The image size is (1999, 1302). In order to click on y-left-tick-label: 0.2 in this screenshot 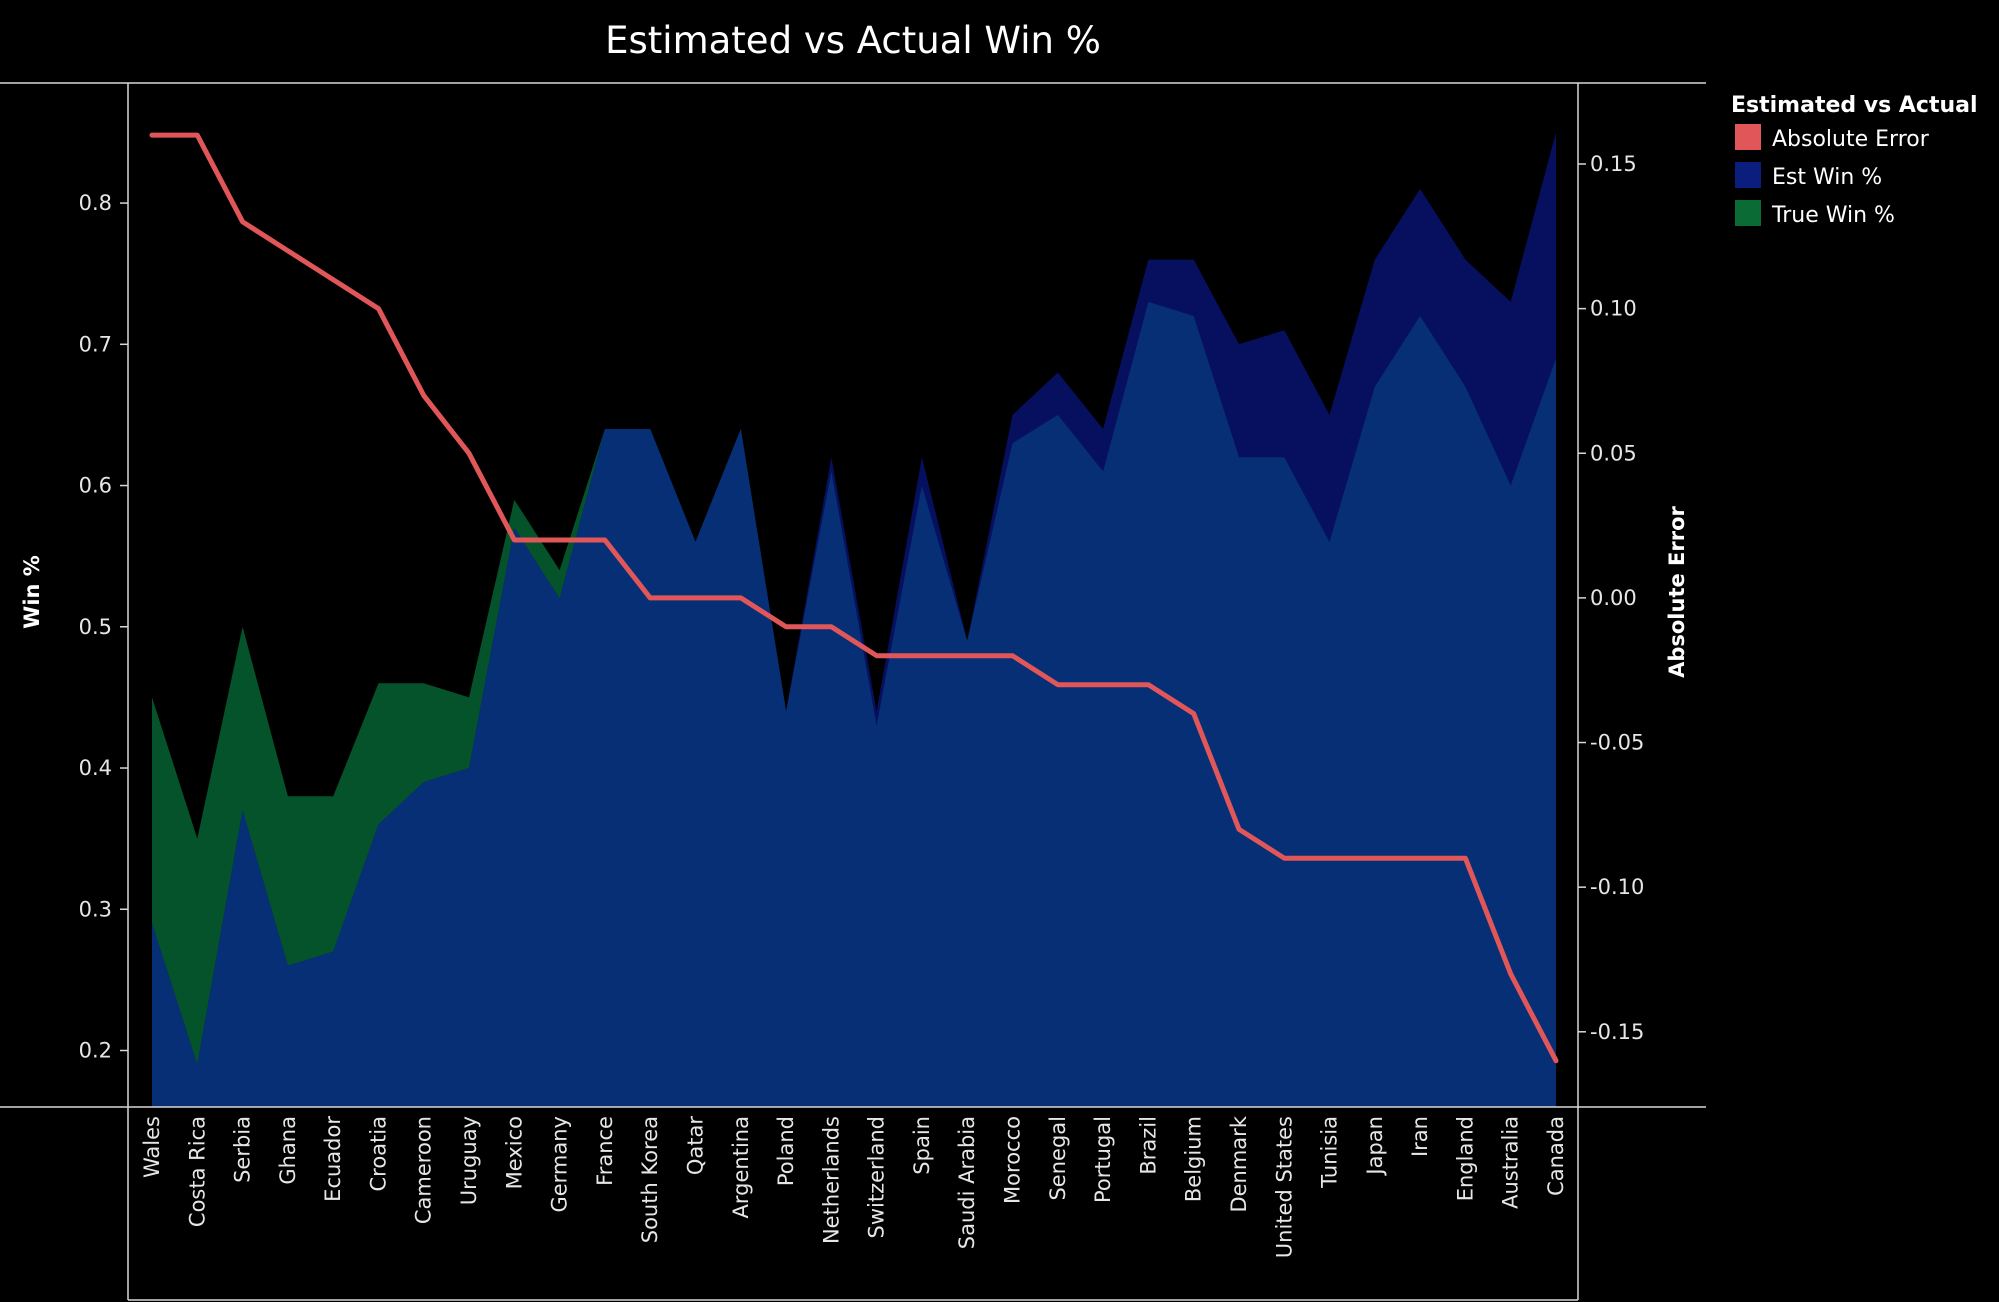, I will do `click(95, 1051)`.